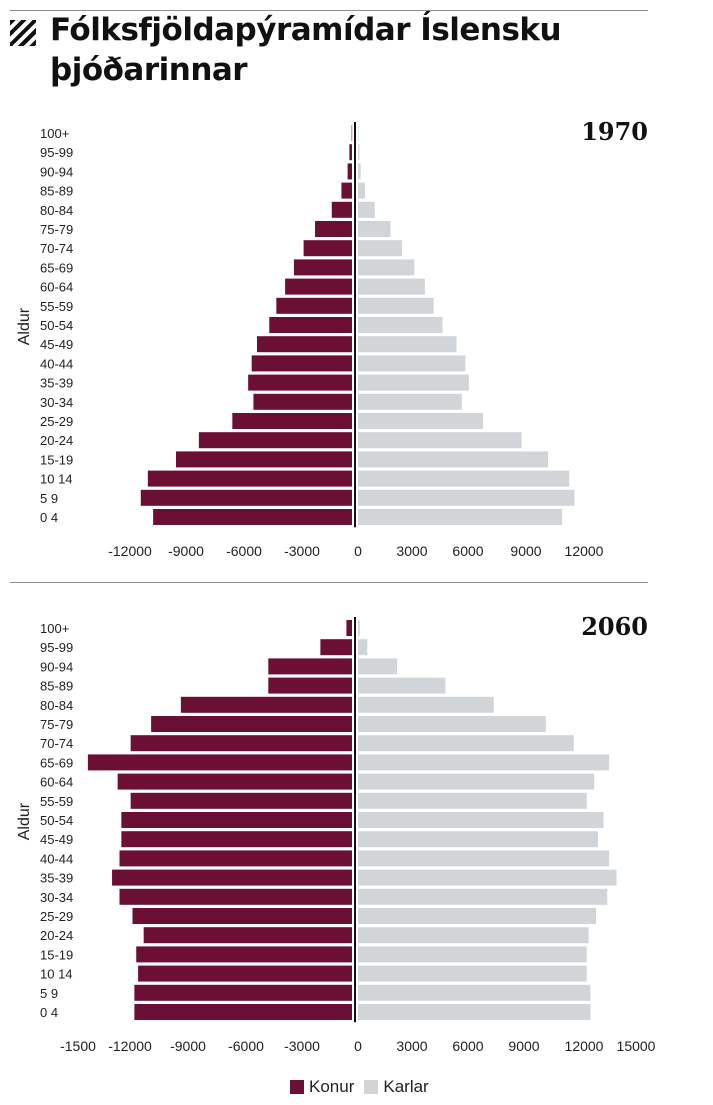  I want to click on hatch-icon, so click(23, 33).